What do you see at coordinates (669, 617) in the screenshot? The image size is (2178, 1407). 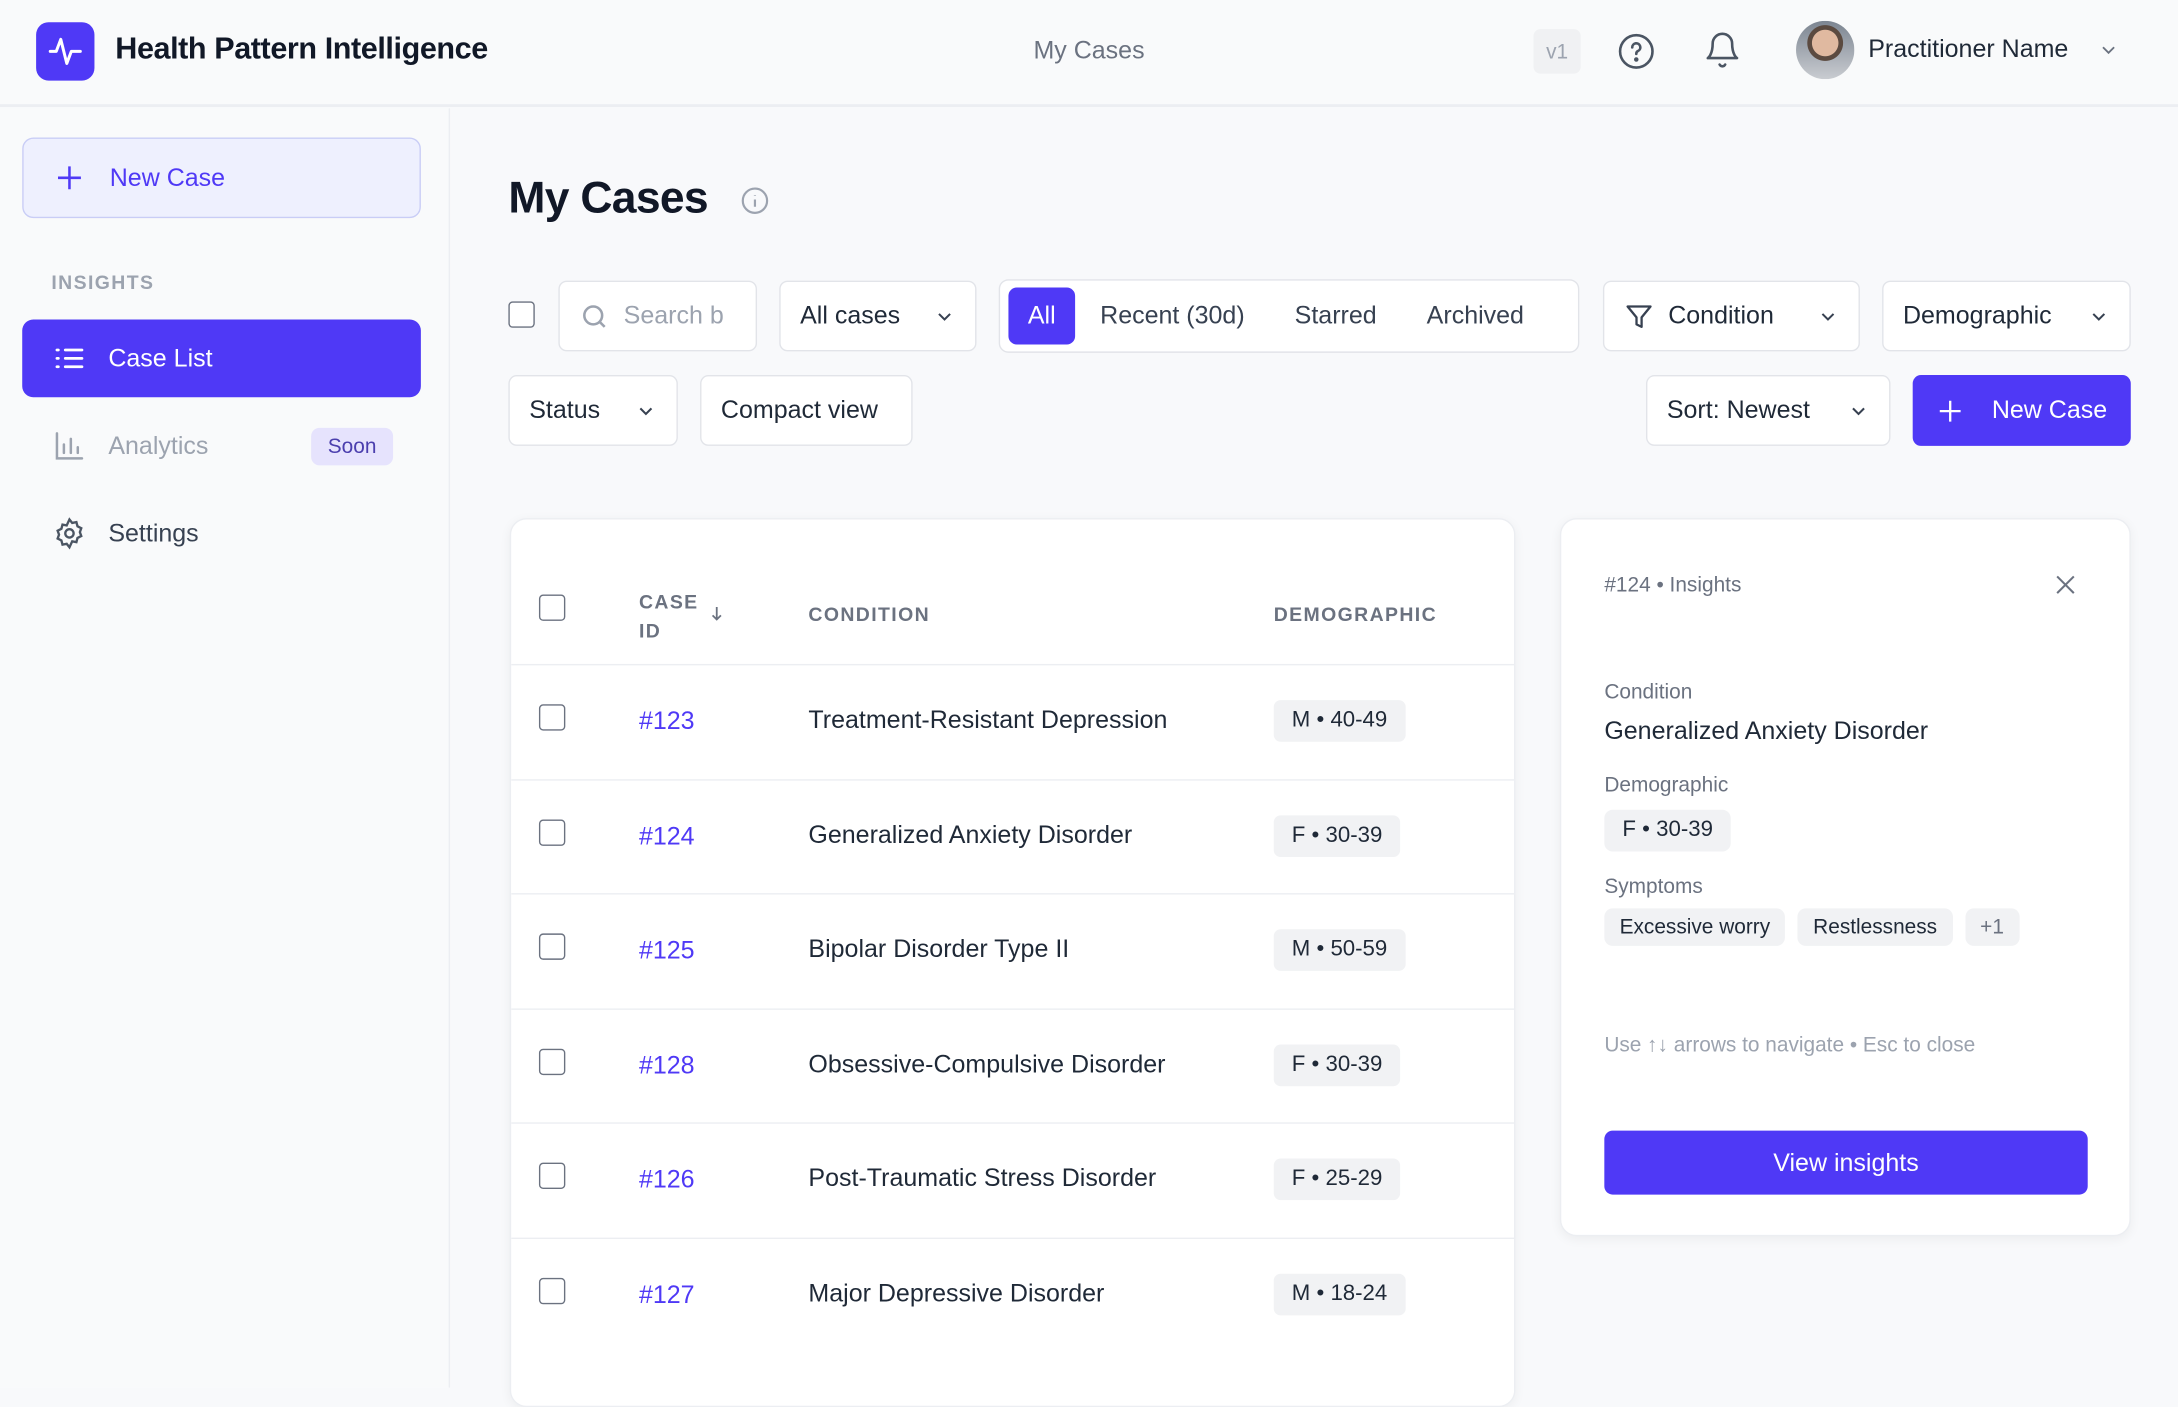 I see `column-header-case-id: CASE ID` at bounding box center [669, 617].